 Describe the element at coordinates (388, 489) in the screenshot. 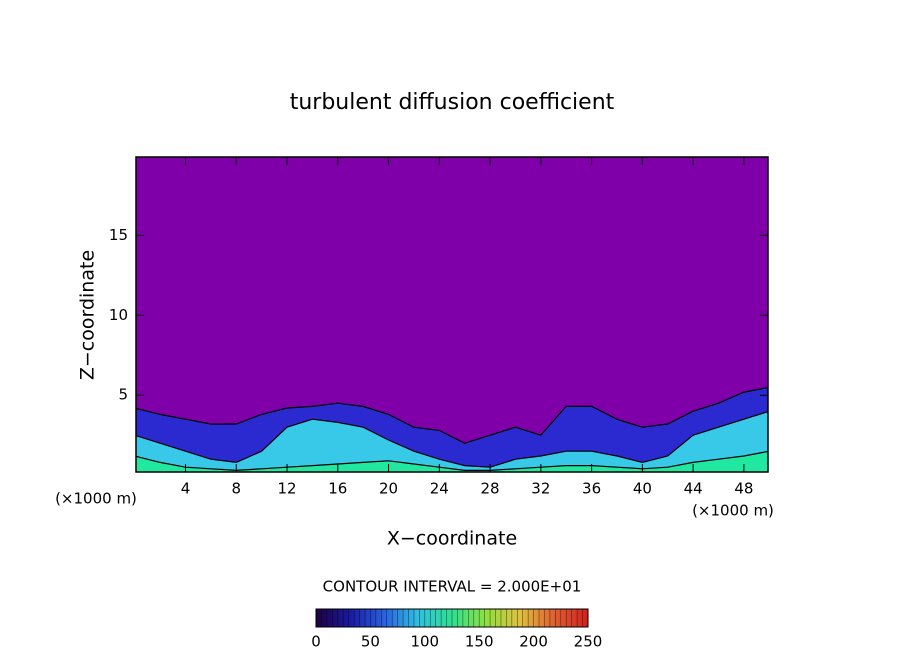

I see `x-tick-label: 20` at that location.